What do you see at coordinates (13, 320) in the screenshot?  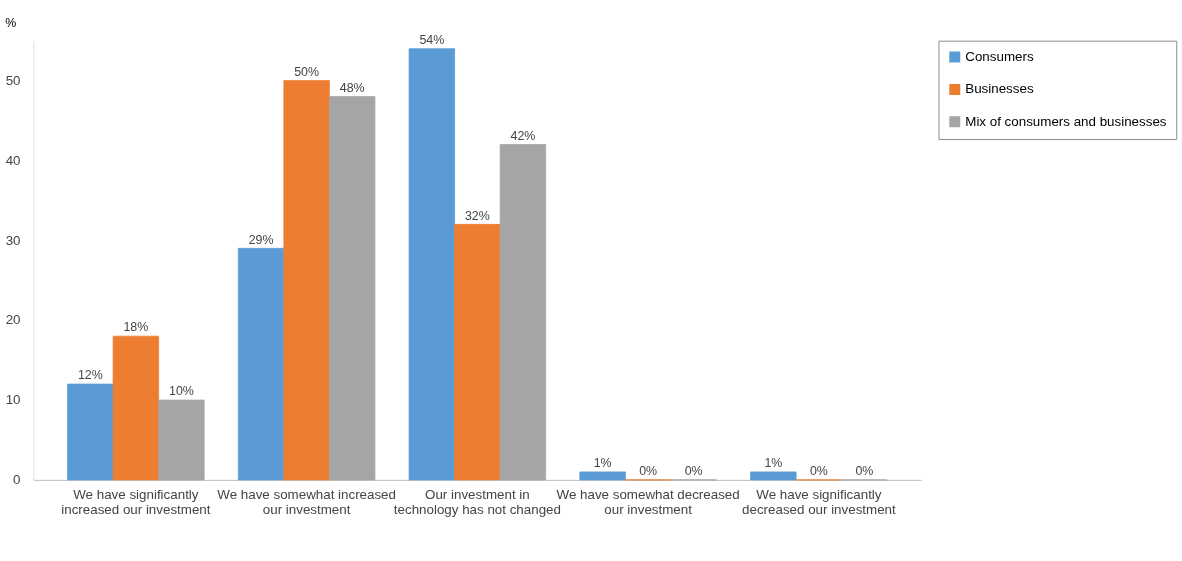 I see `y-tick-label: 20` at bounding box center [13, 320].